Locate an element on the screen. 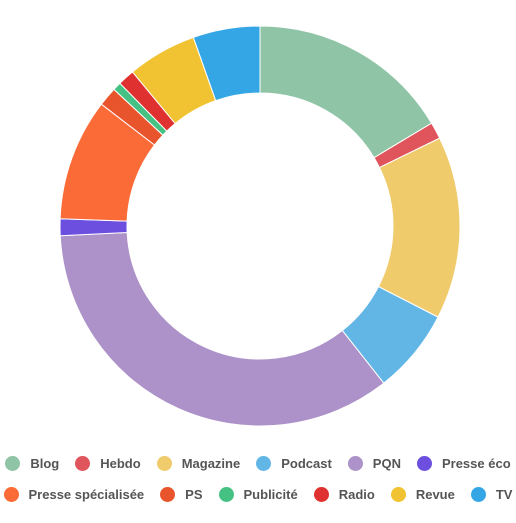 The image size is (516, 523). legend-item-blog: Blog is located at coordinates (32, 463).